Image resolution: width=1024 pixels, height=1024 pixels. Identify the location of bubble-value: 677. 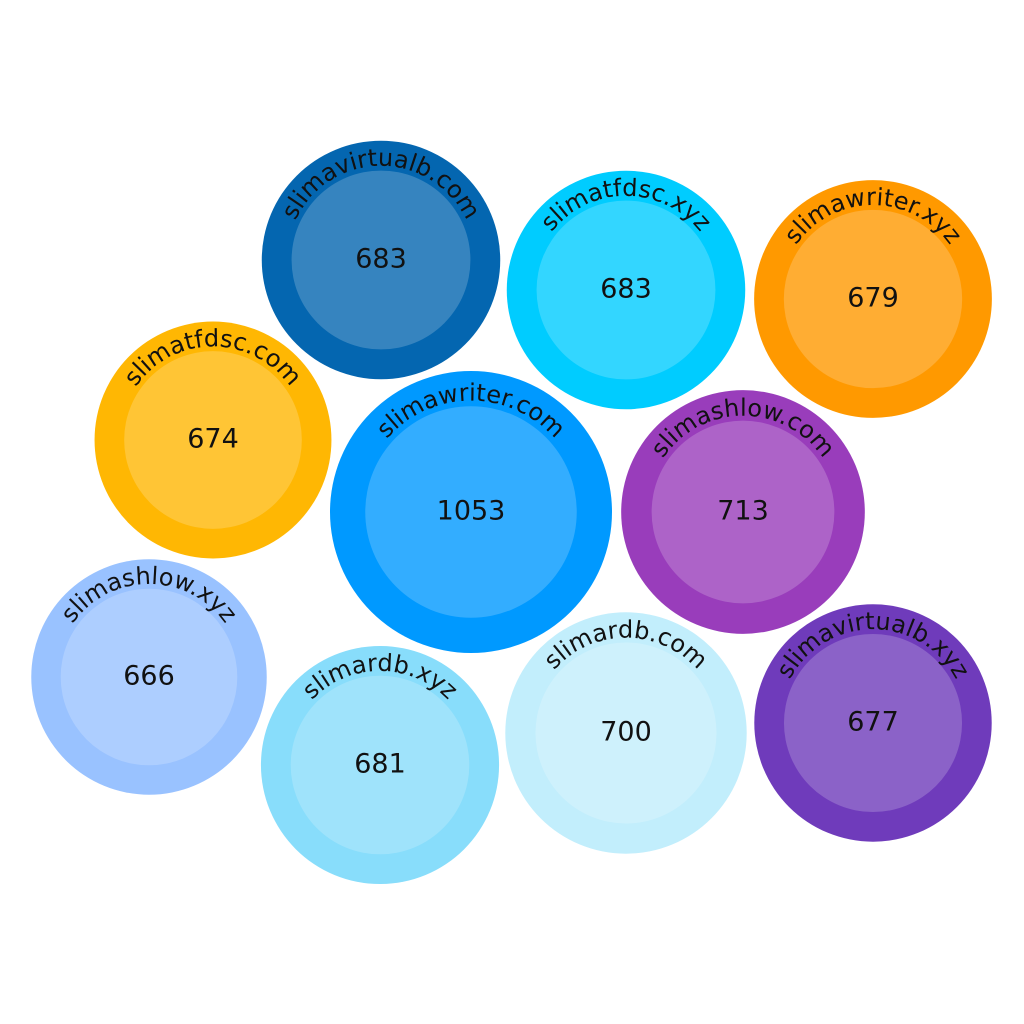
(873, 722).